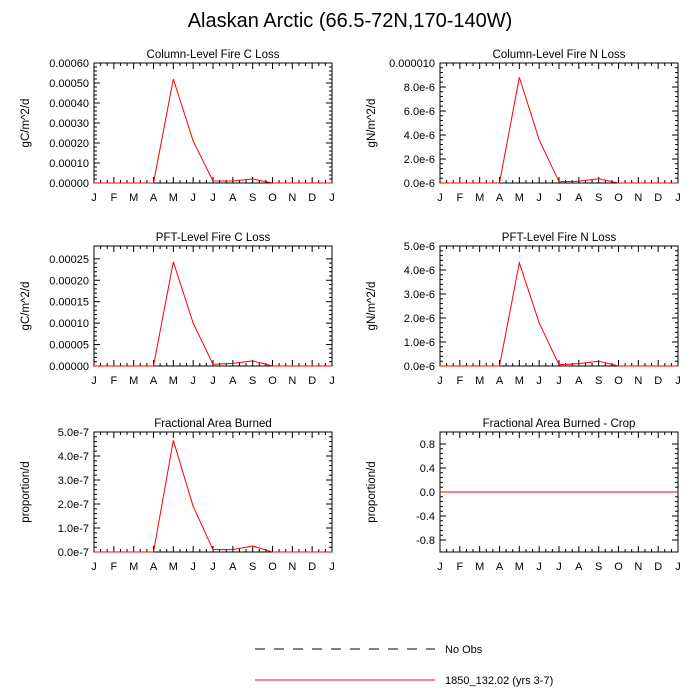 The width and height of the screenshot is (700, 700). Describe the element at coordinates (419, 343) in the screenshot. I see `y-tick-label: 1.0e-6` at that location.